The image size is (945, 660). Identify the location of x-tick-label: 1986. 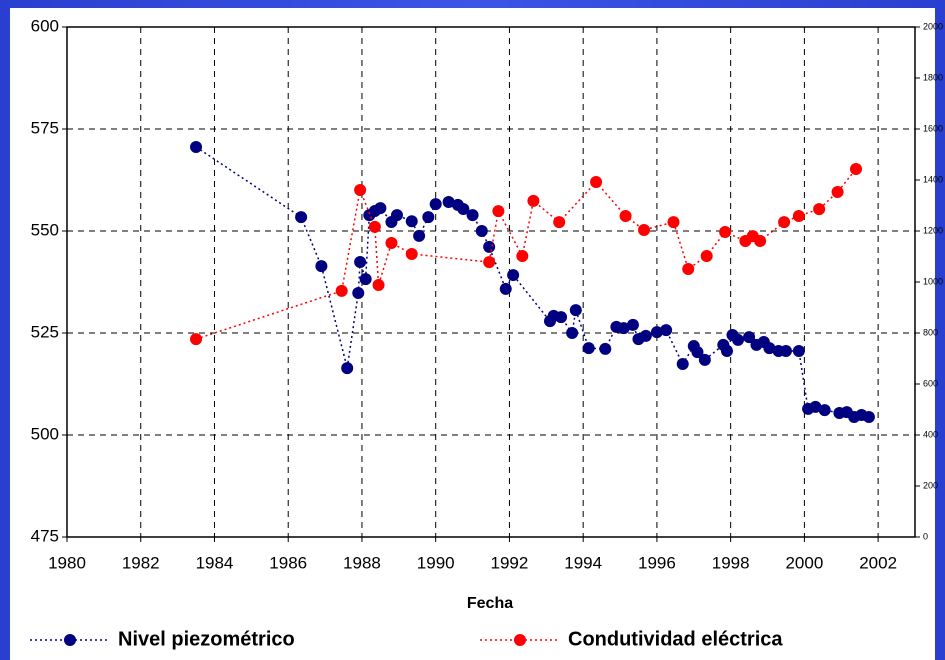
(288, 562).